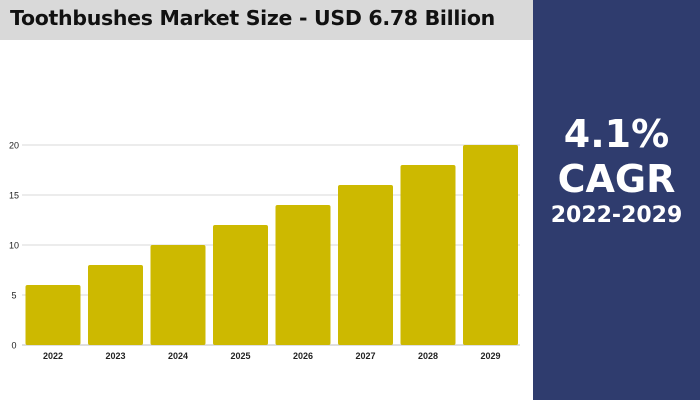 Image resolution: width=700 pixels, height=400 pixels. Describe the element at coordinates (14, 246) in the screenshot. I see `y-tick-label: 10` at that location.